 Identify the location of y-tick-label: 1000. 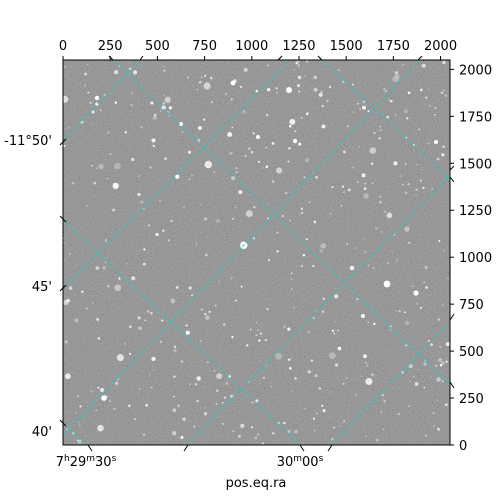
(475, 258).